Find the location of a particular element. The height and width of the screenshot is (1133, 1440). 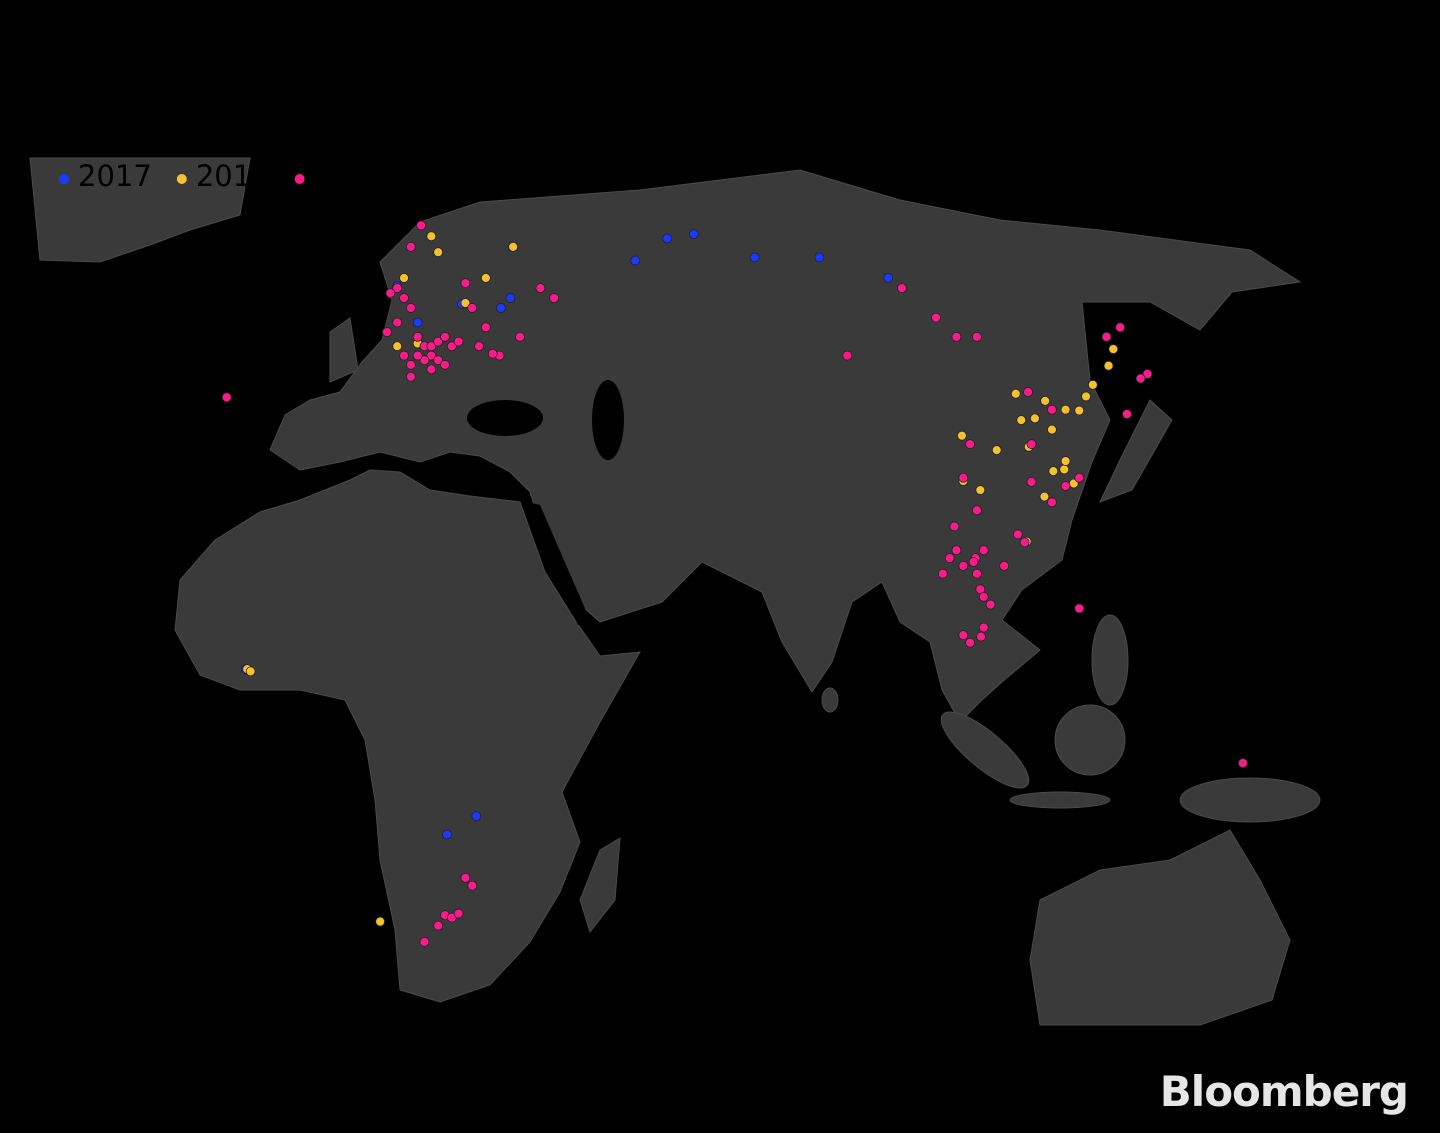

legend: 2017 2018 2019 is located at coordinates (223, 176).